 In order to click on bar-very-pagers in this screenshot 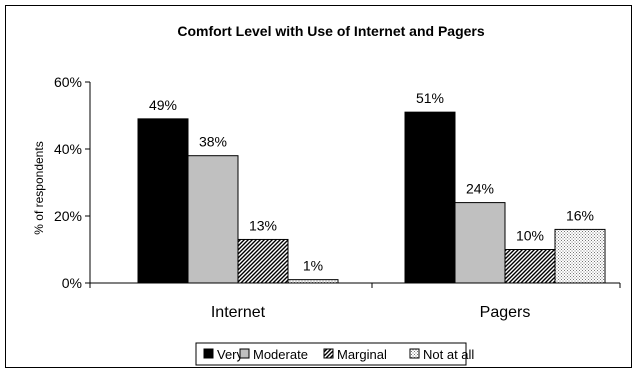, I will do `click(430, 197)`.